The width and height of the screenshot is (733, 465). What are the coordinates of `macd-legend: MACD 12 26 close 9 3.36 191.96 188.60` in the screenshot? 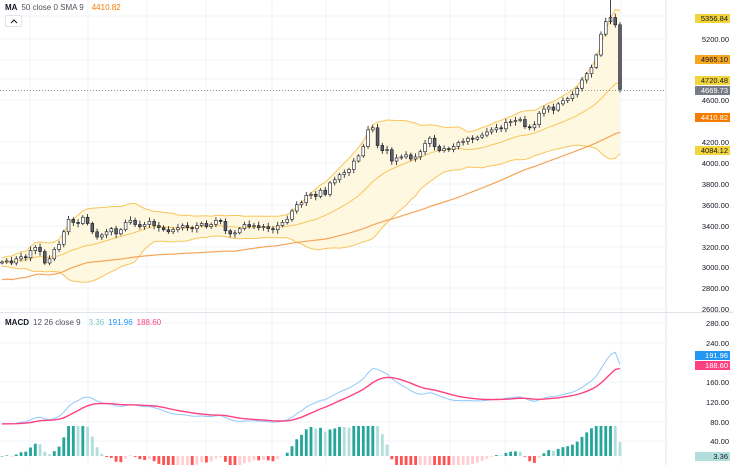 It's located at (83, 322).